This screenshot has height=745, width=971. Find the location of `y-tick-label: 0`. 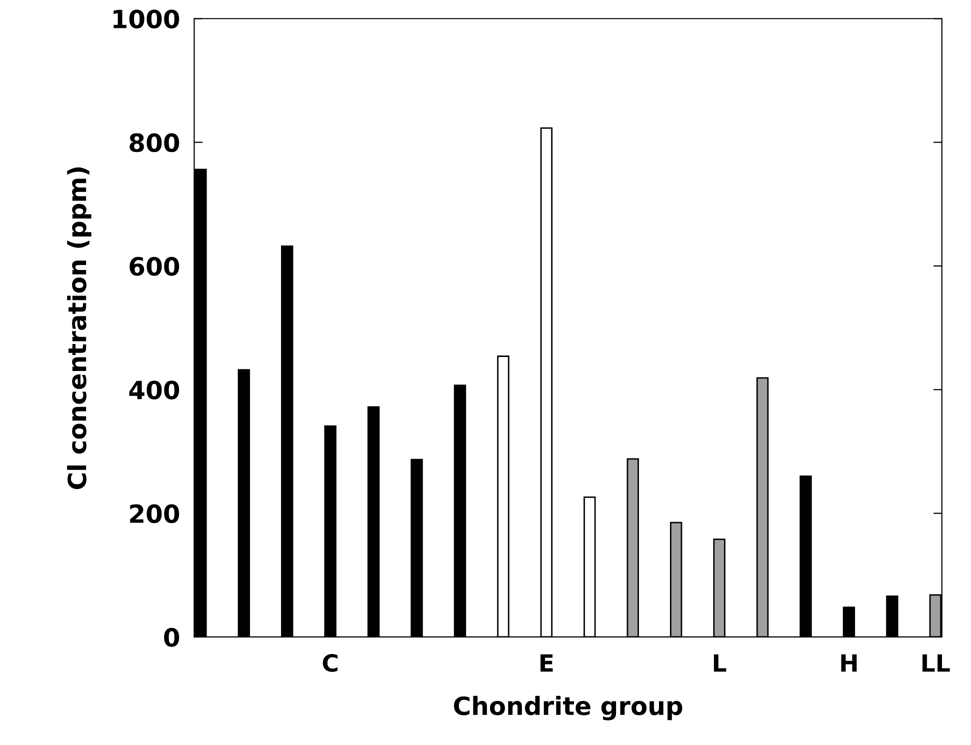

y-tick-label: 0 is located at coordinates (172, 637).